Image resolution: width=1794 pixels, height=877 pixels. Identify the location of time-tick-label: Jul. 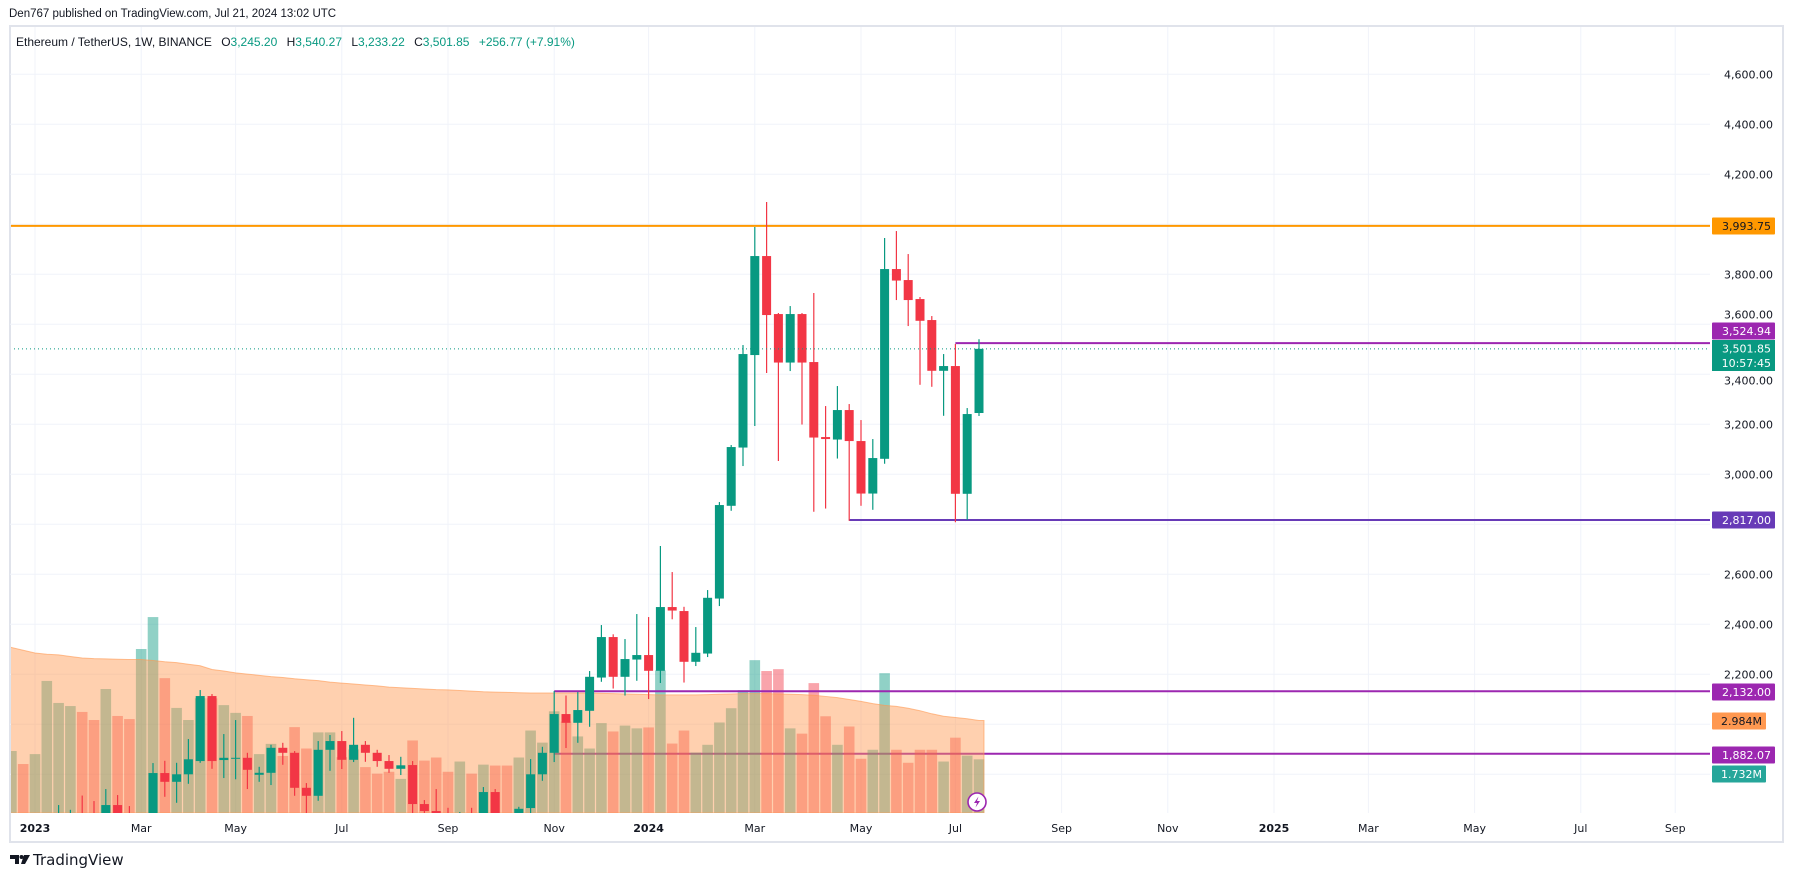
(1580, 828).